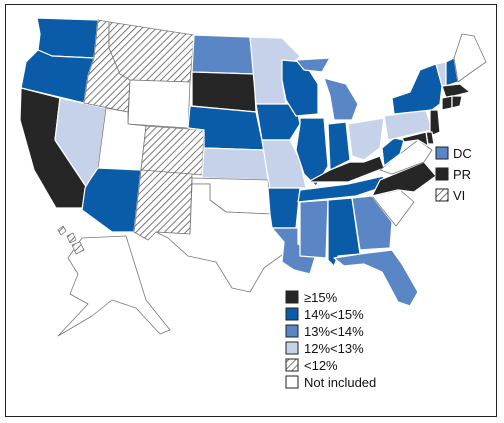 The width and height of the screenshot is (504, 423). I want to click on state-MO, so click(284, 164).